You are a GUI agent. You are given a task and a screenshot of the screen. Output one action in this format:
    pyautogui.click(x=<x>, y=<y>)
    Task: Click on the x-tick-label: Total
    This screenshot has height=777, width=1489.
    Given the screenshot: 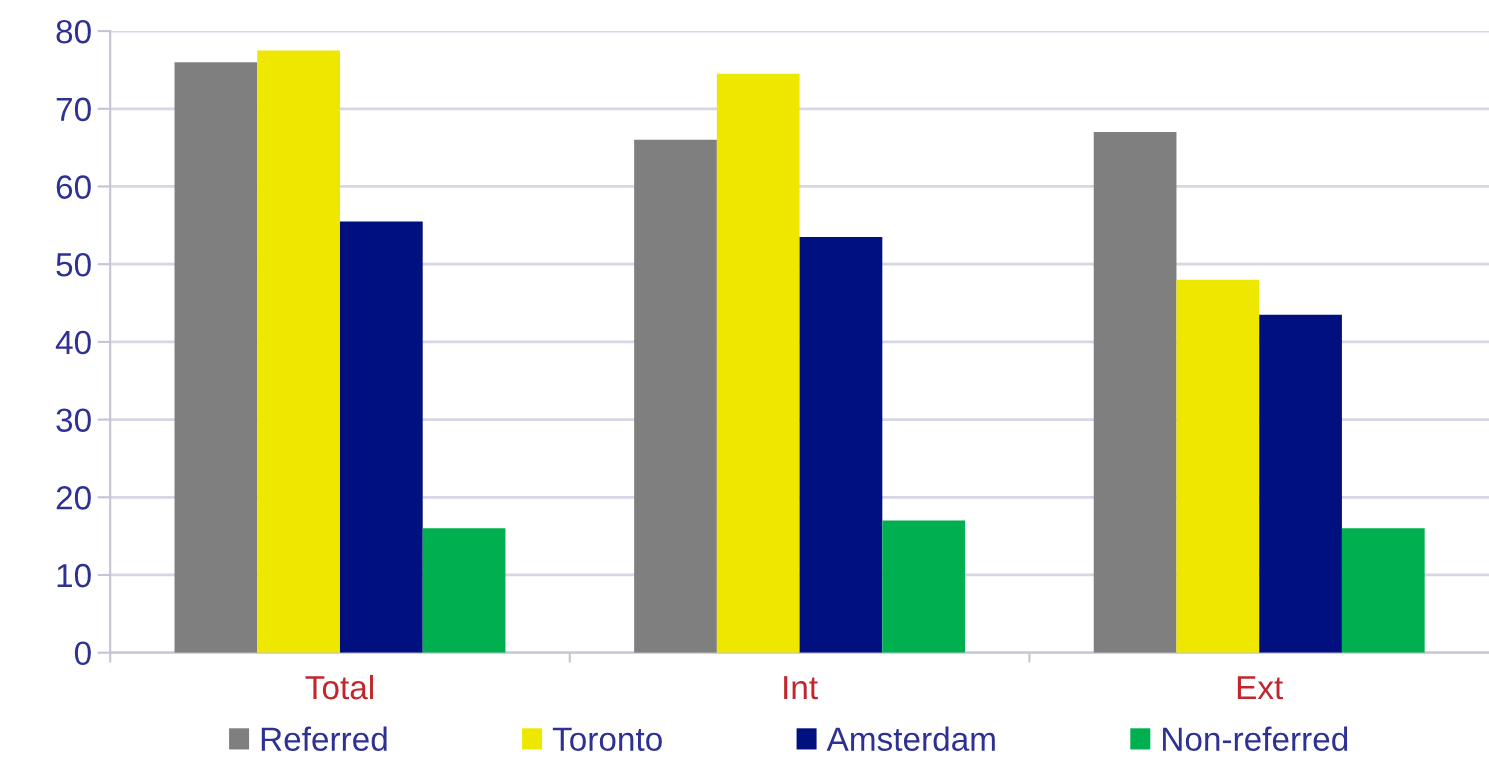 What is the action you would take?
    pyautogui.click(x=339, y=687)
    